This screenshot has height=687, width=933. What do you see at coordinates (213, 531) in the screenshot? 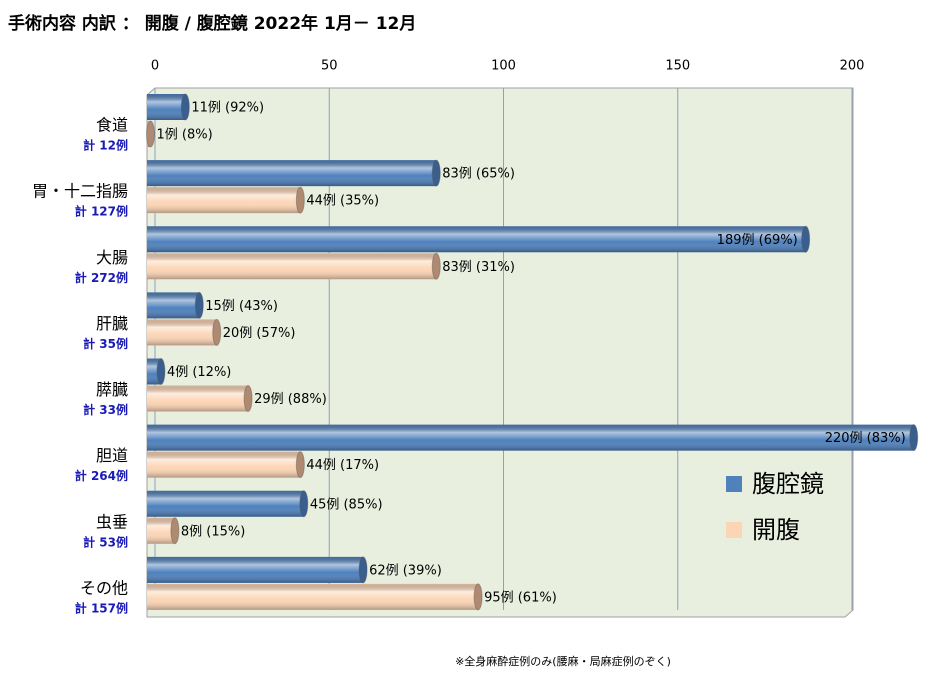
I see `data-label: 8例 (15%)` at bounding box center [213, 531].